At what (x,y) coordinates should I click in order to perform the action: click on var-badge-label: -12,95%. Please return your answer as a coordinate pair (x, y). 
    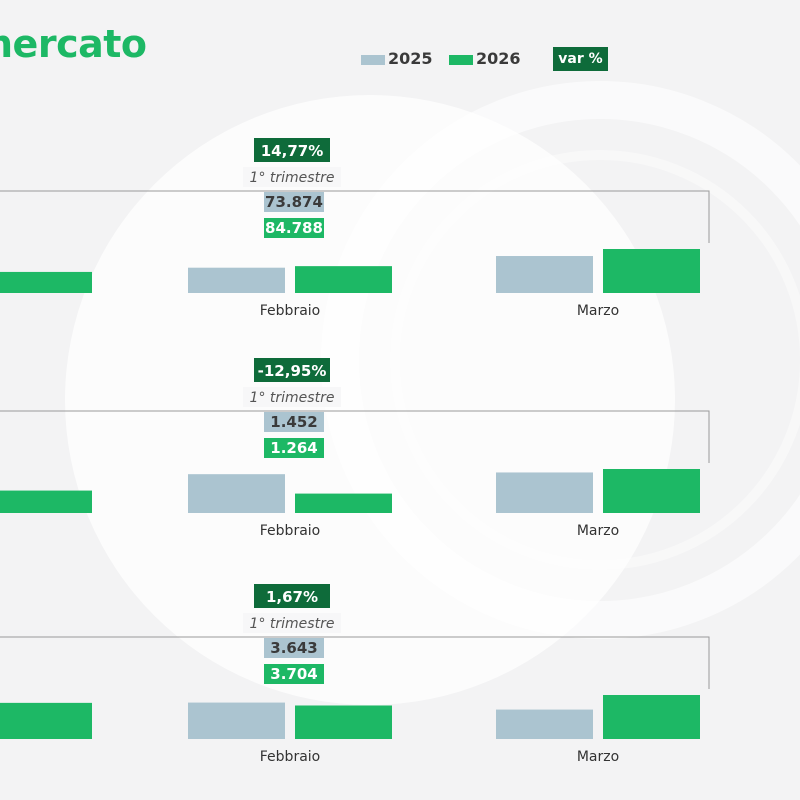
    Looking at the image, I should click on (292, 371).